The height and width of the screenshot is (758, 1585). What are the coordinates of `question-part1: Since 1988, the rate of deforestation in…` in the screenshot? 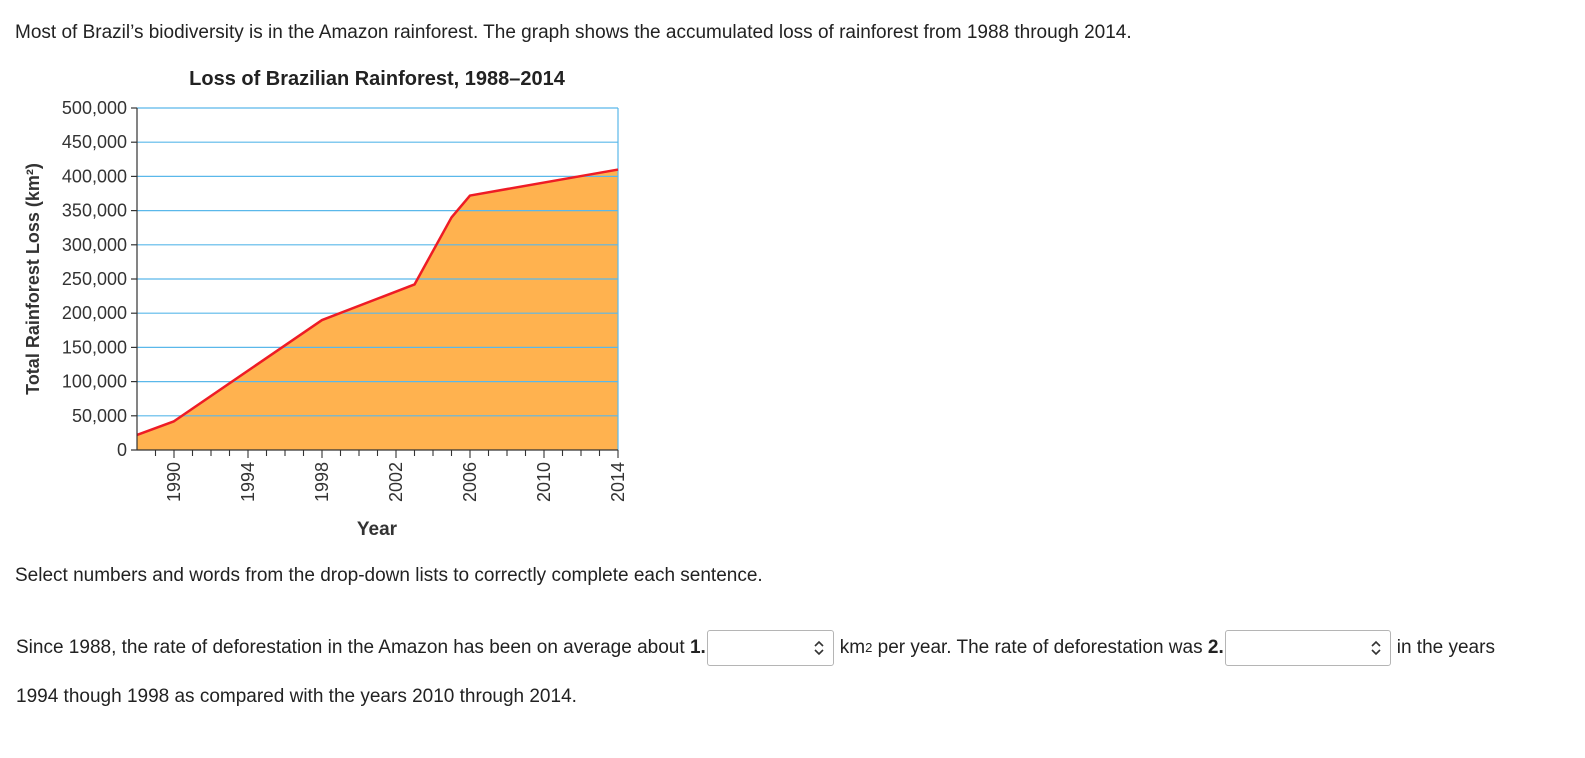 It's located at (350, 647).